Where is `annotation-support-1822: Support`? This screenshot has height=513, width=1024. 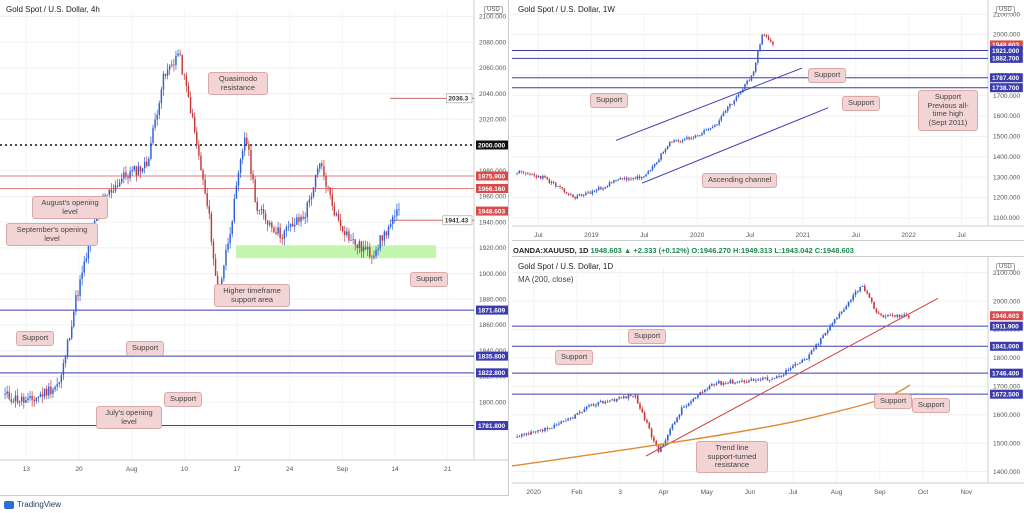 annotation-support-1822: Support is located at coordinates (183, 399).